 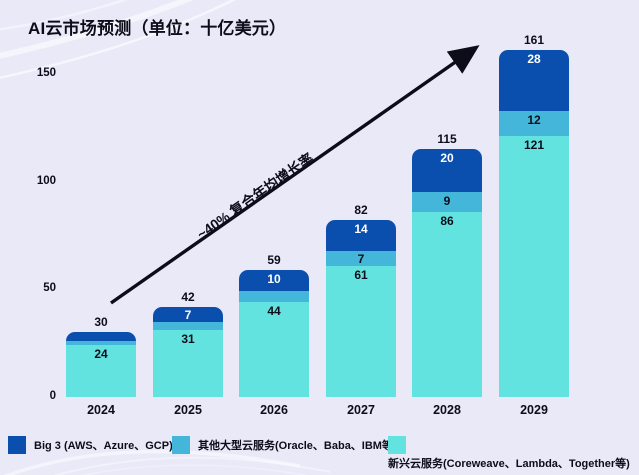 What do you see at coordinates (188, 339) in the screenshot?
I see `bar-2025-segment-label: 31` at bounding box center [188, 339].